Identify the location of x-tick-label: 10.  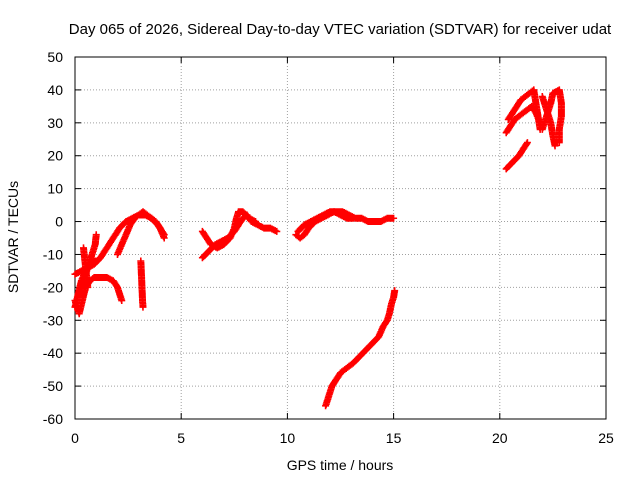
(288, 438).